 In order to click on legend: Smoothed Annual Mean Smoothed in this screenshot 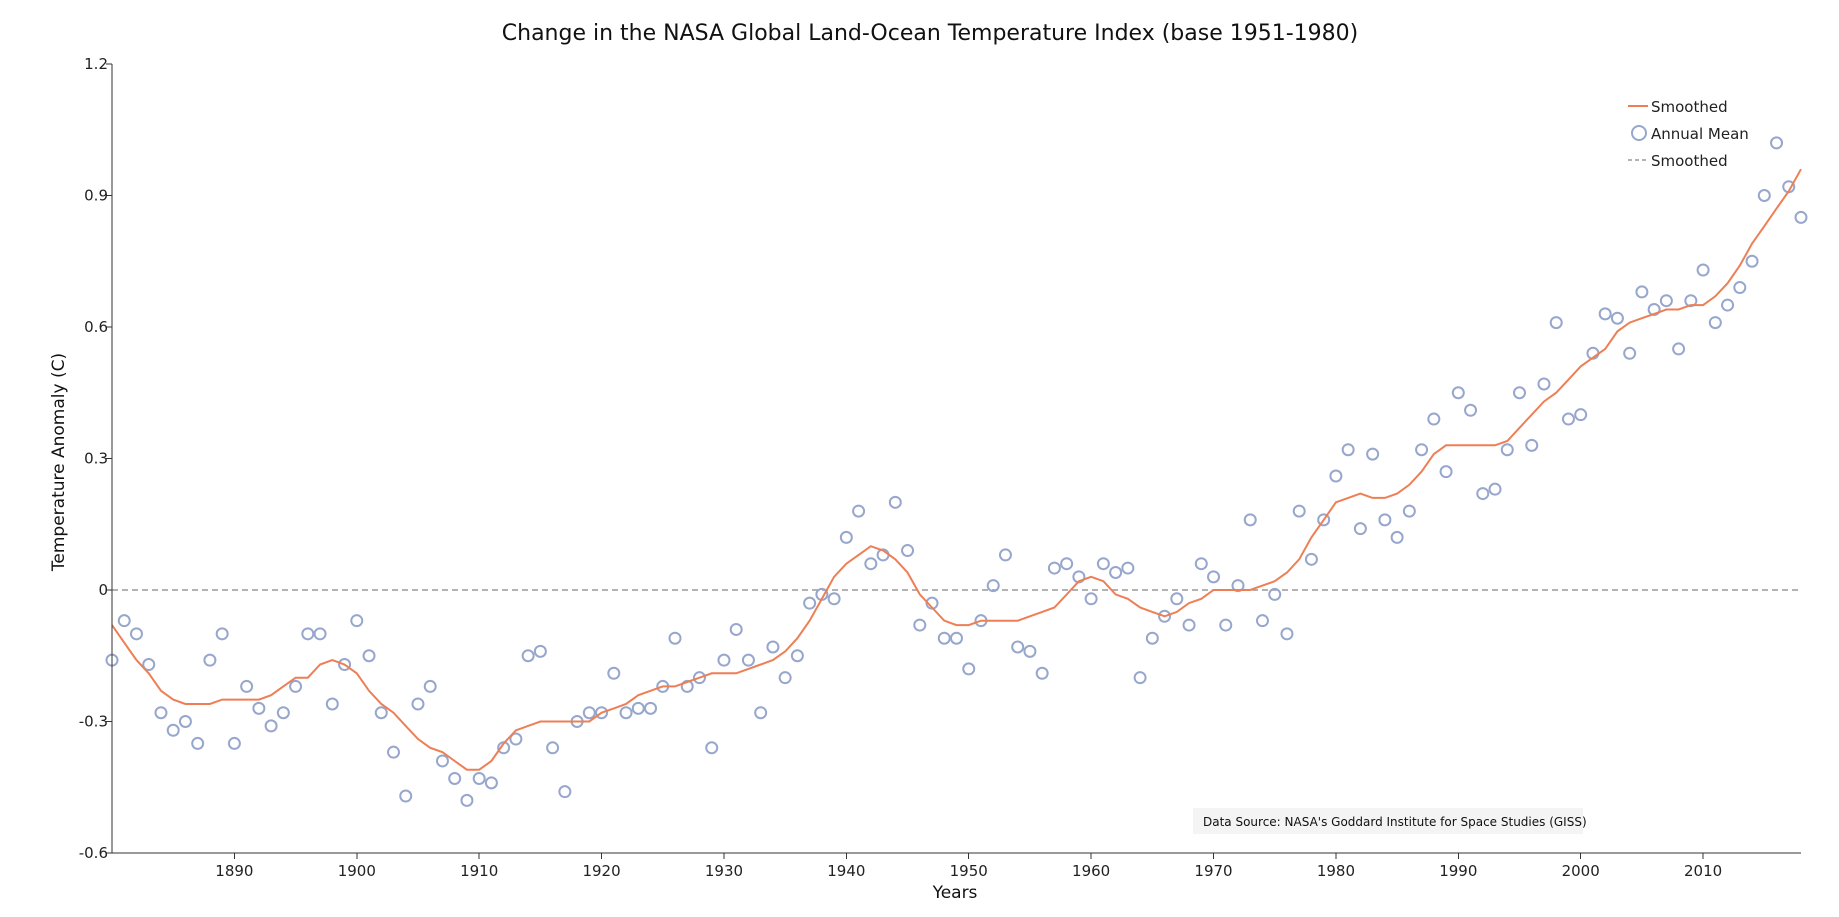, I will do `click(1688, 134)`.